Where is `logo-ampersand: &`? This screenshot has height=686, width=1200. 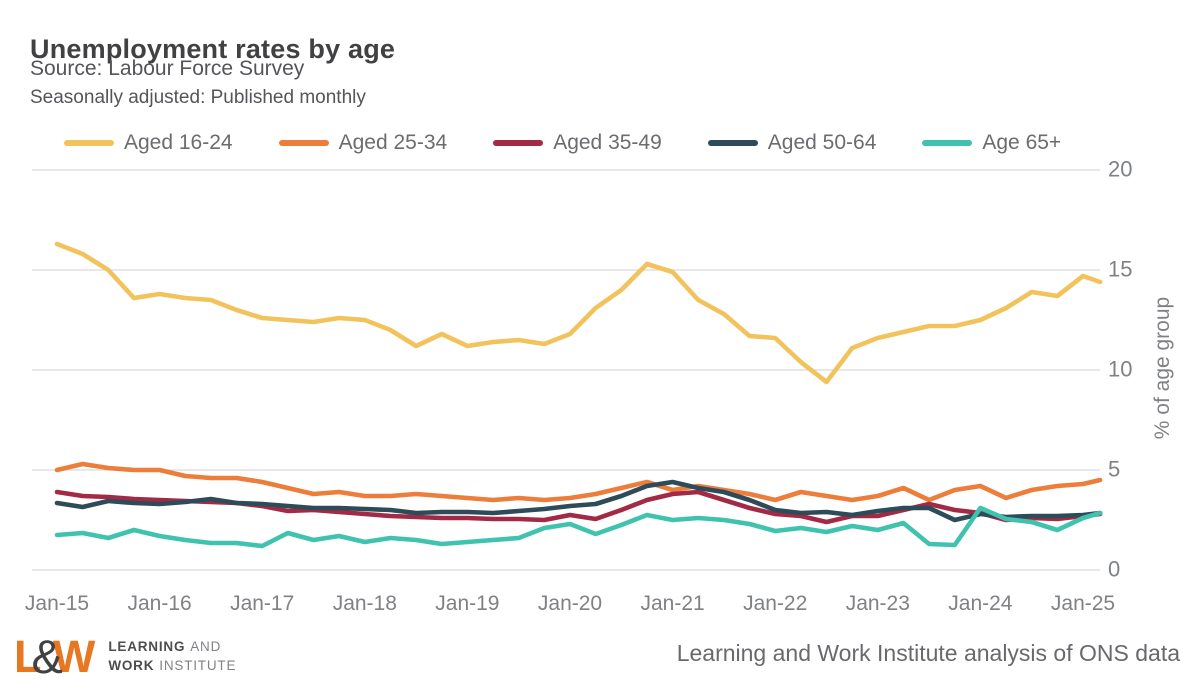 logo-ampersand: & is located at coordinates (47, 656).